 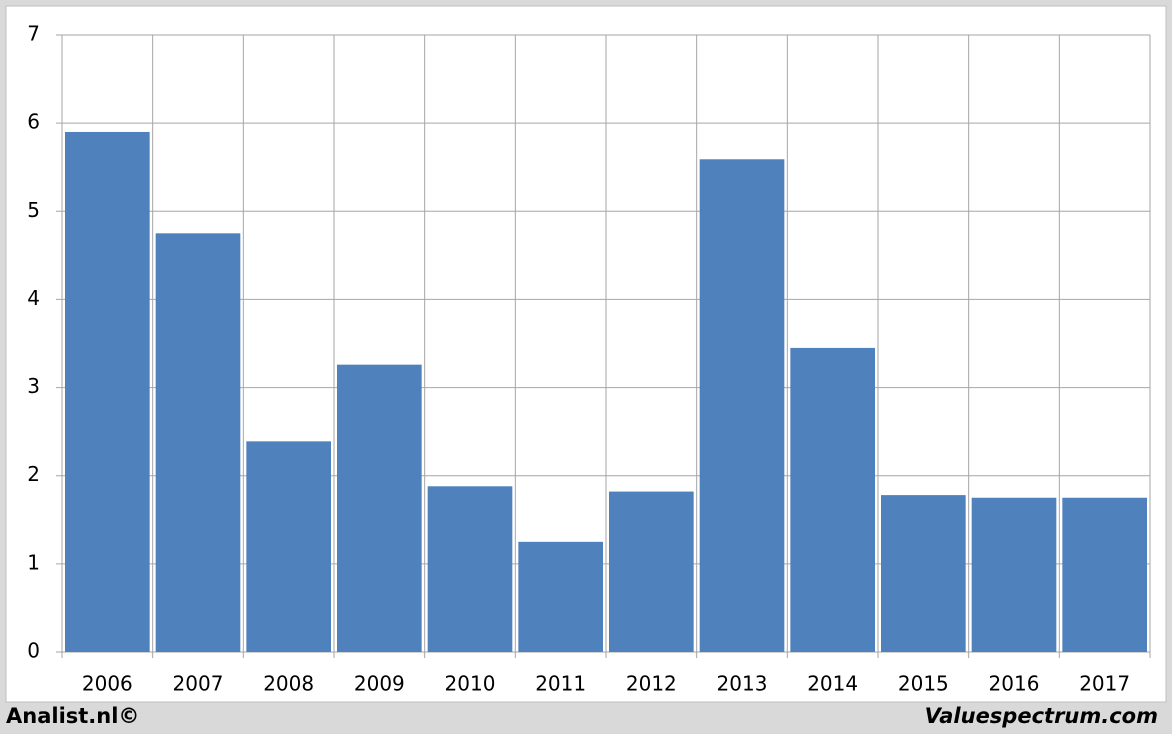 What do you see at coordinates (107, 684) in the screenshot?
I see `x-tick-label: 2006` at bounding box center [107, 684].